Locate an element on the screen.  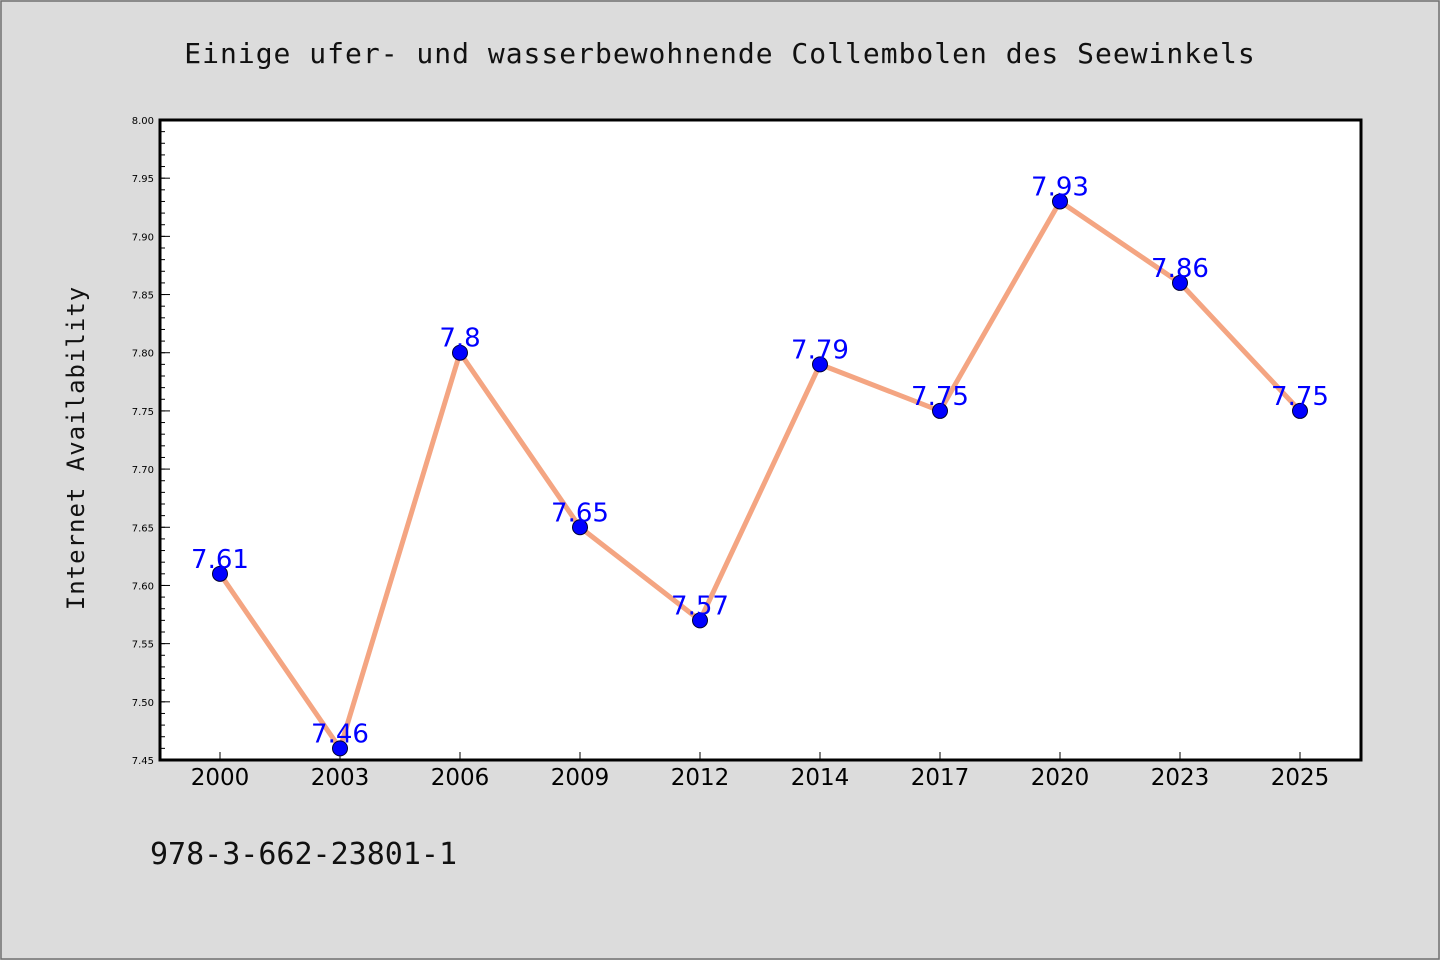
x-tick-label: 2014 is located at coordinates (820, 778).